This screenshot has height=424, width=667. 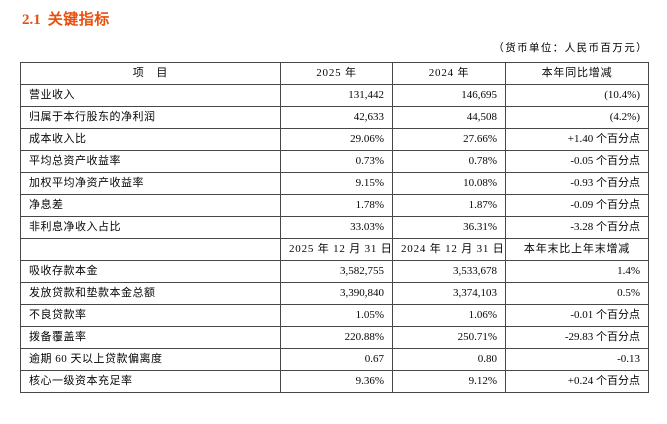 What do you see at coordinates (150, 293) in the screenshot?
I see `cell-item-label: 发放贷款和垫款本金总额` at bounding box center [150, 293].